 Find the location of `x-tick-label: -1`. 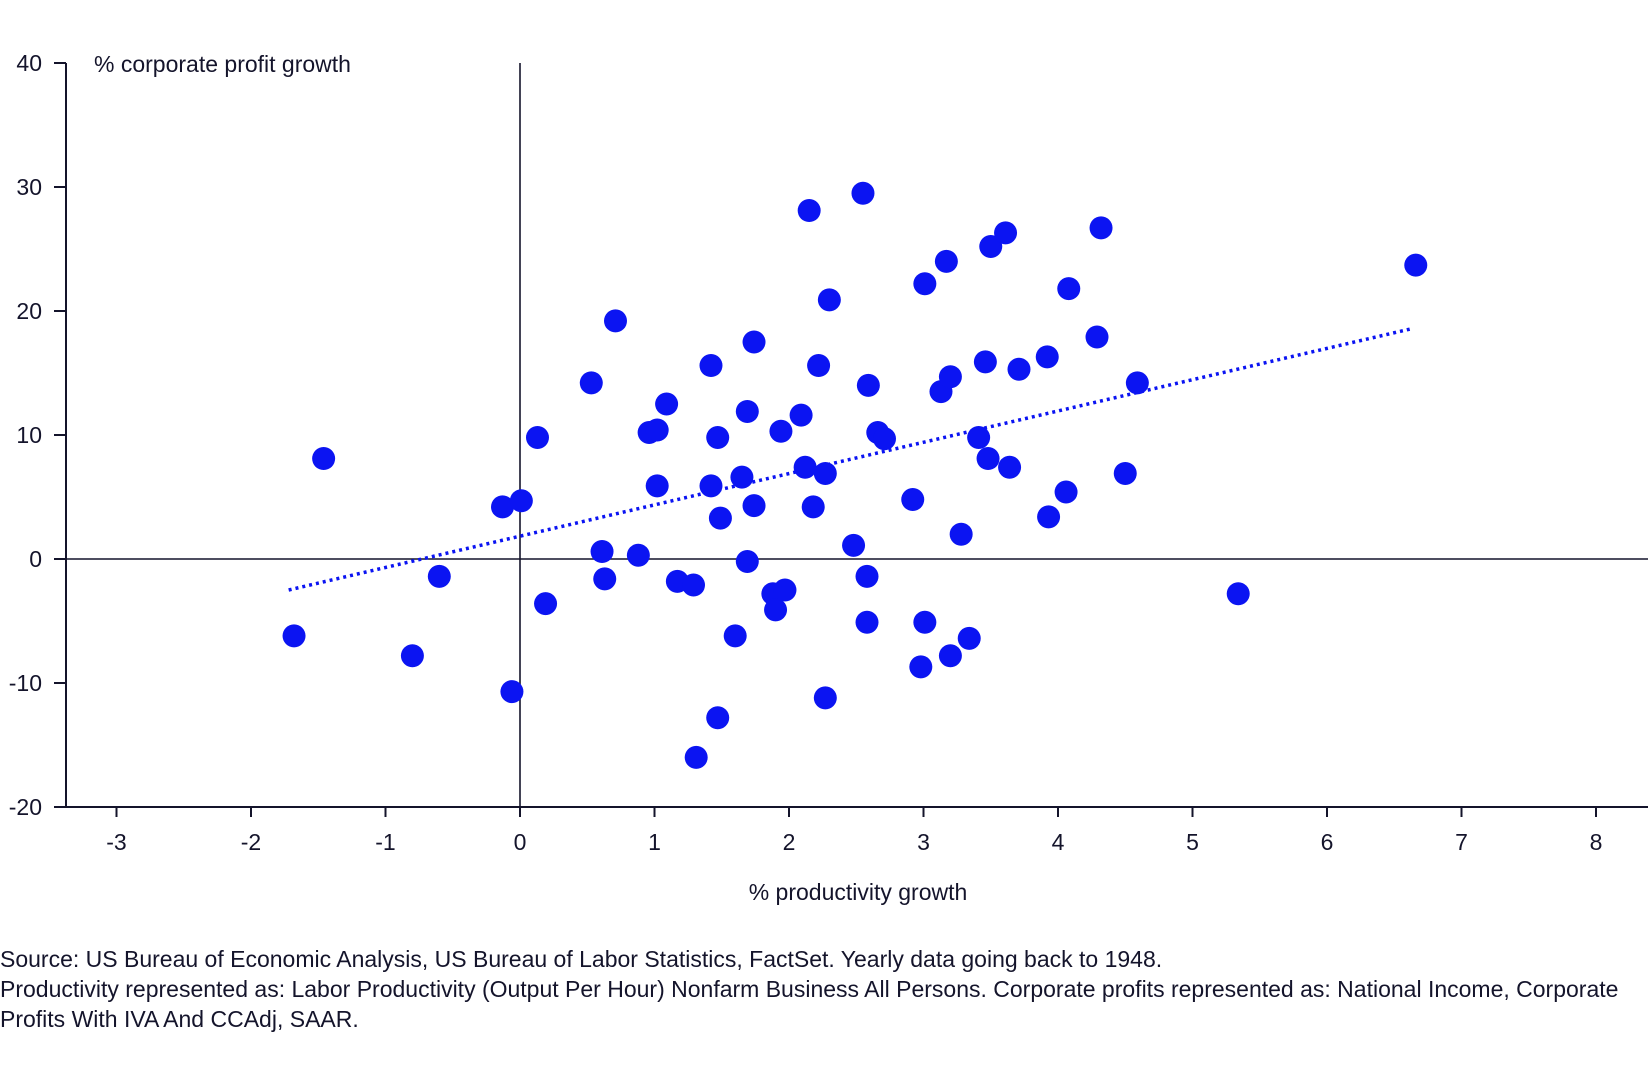

x-tick-label: -1 is located at coordinates (385, 842).